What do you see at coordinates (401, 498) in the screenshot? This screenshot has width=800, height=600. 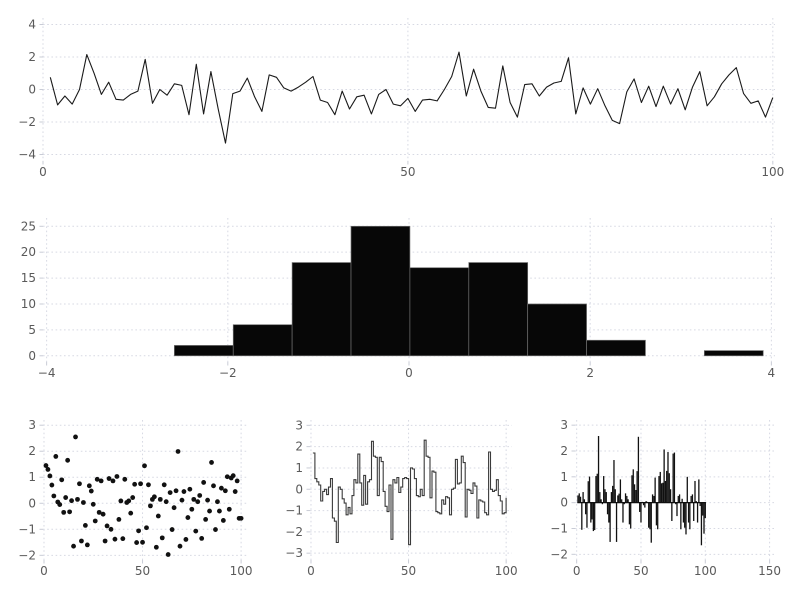 I see `subplot-step: 0 50 100 −3 −2 −1 0 1 2 3` at bounding box center [401, 498].